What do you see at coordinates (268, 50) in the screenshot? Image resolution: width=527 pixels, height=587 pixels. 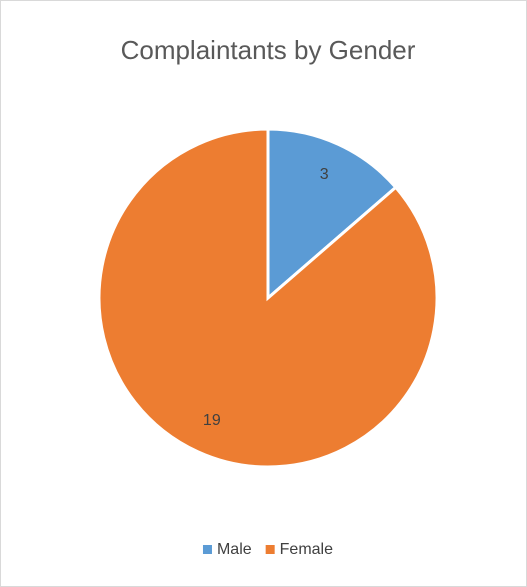 I see `chart-title: Complaintants by Gender` at bounding box center [268, 50].